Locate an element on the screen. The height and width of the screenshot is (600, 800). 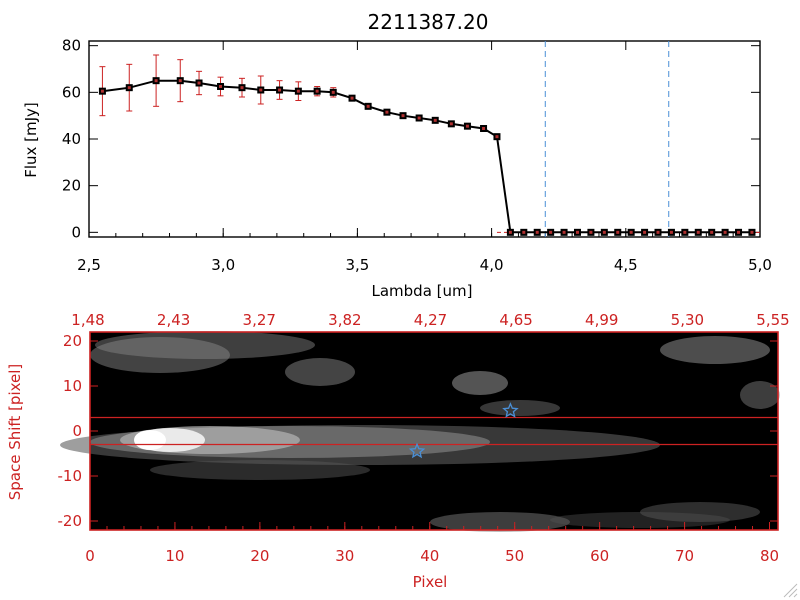
wavelength-tick-label: 3,27 is located at coordinates (259, 320).